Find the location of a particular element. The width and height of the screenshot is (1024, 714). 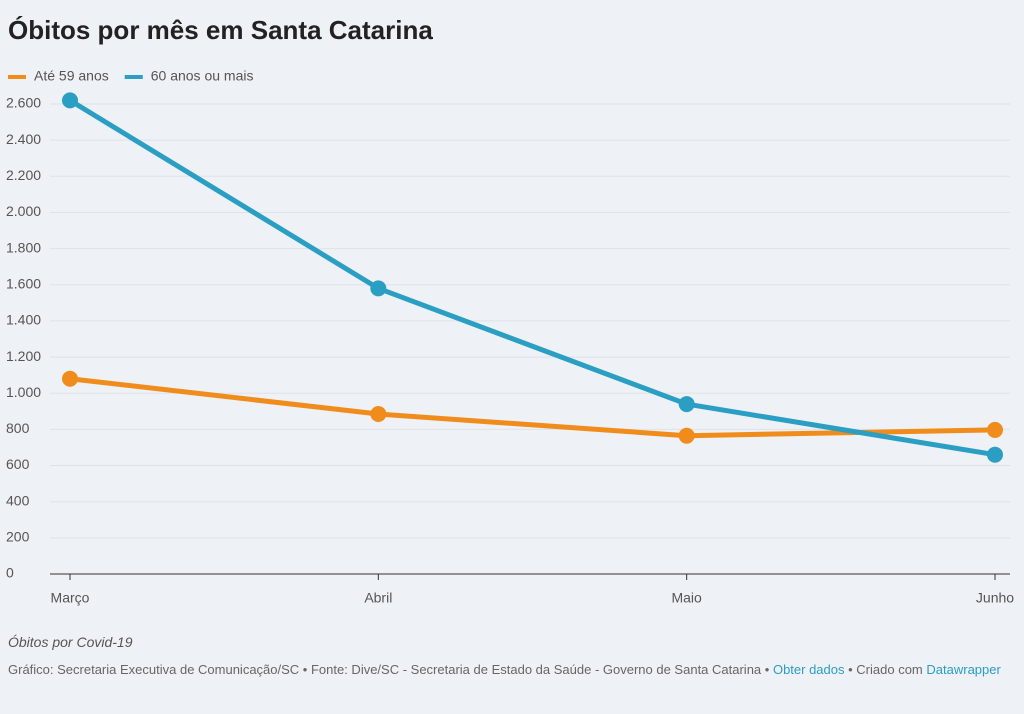

legend-label: Até 59 anos is located at coordinates (71, 76).